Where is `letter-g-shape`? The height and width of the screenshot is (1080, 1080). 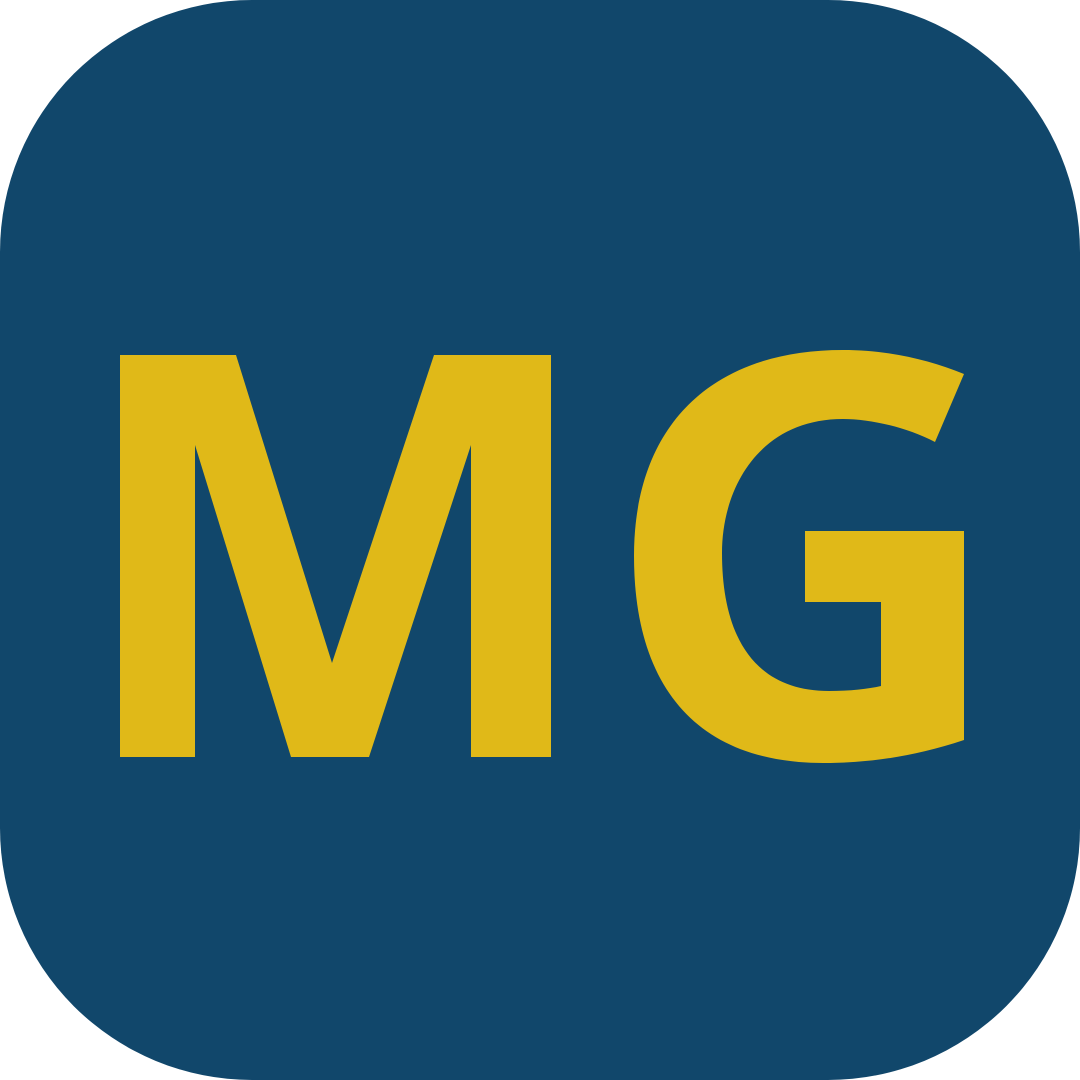 letter-g-shape is located at coordinates (799, 556).